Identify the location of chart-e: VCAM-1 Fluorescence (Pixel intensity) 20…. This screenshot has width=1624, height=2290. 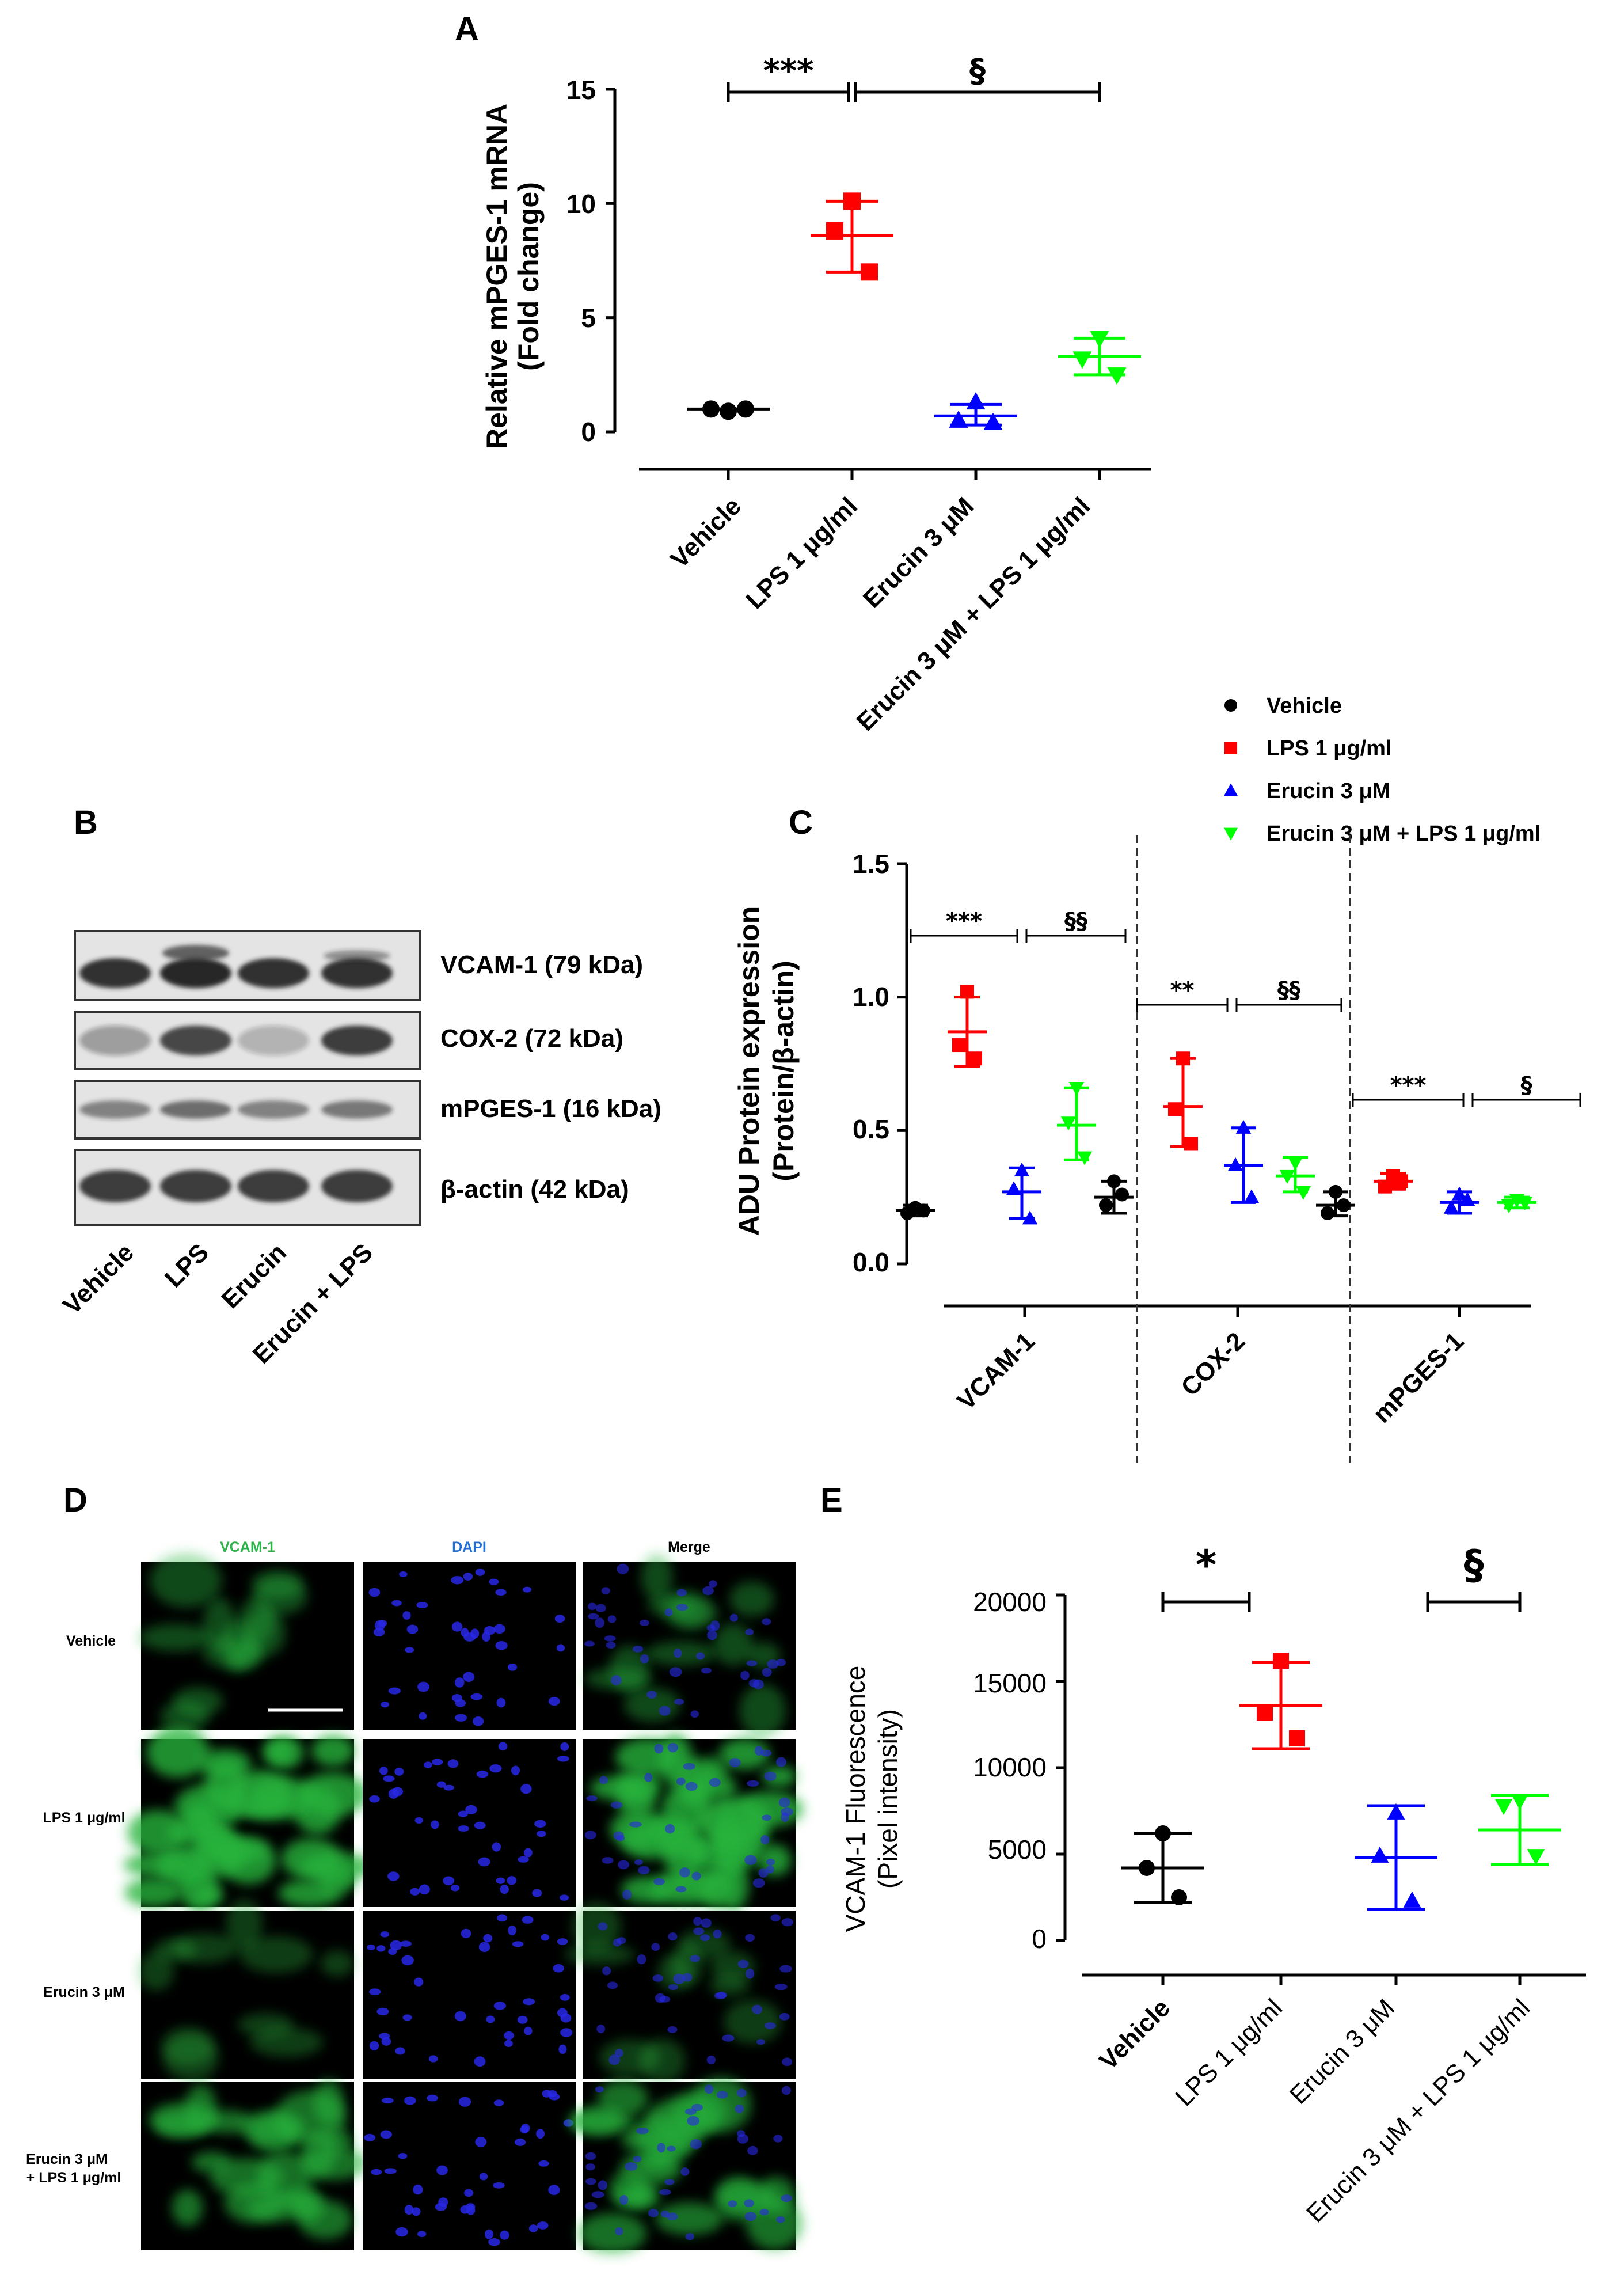
(1187, 1907).